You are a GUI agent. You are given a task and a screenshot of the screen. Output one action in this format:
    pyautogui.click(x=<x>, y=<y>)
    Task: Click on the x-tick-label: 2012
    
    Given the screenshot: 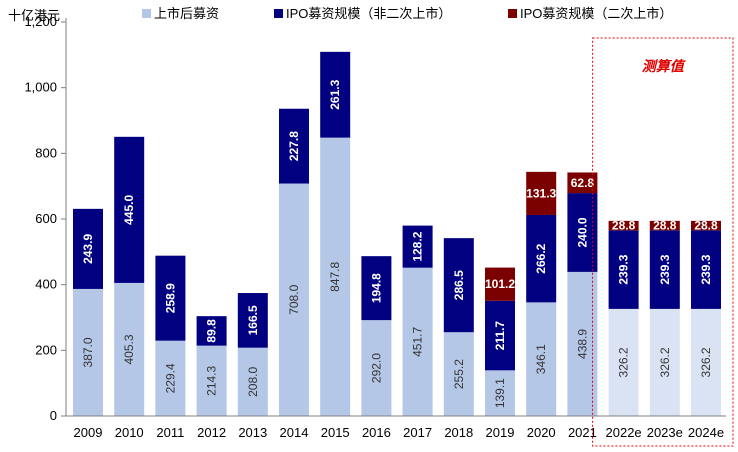 What is the action you would take?
    pyautogui.click(x=211, y=432)
    